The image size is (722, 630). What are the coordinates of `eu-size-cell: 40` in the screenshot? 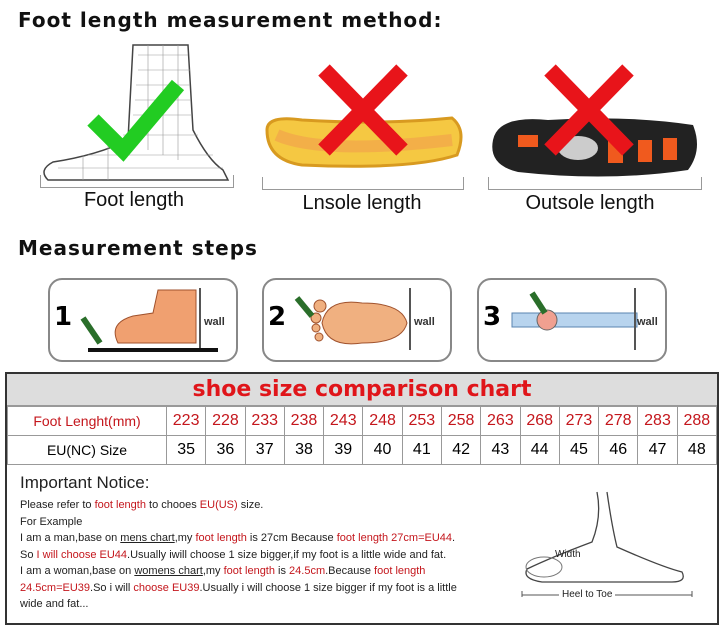 It's located at (382, 450).